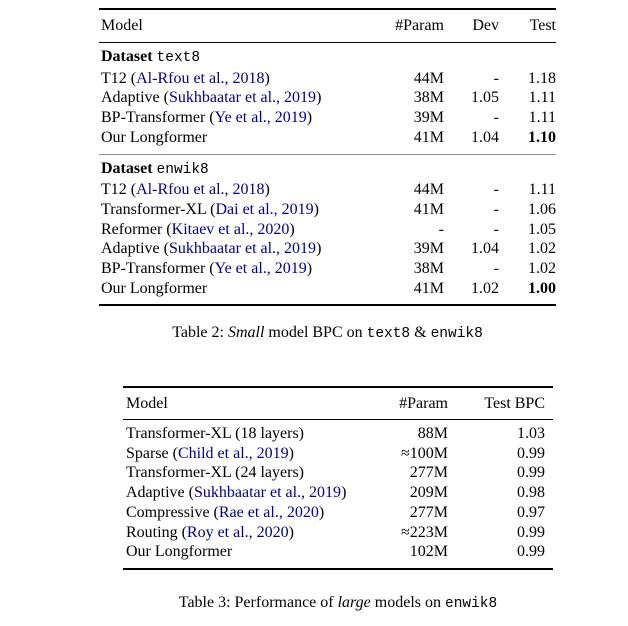  I want to click on dataset-label: Dataset enwik8, so click(327, 170).